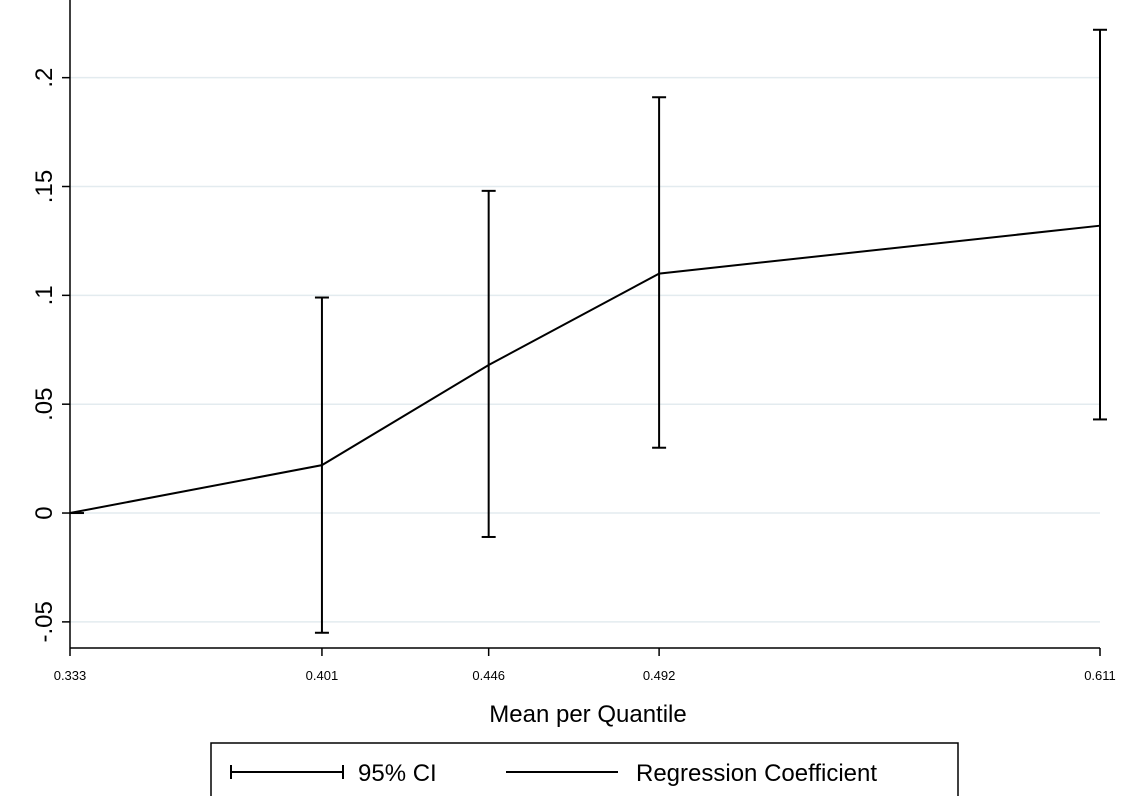 This screenshot has width=1129, height=796. What do you see at coordinates (44, 186) in the screenshot?
I see `y-tick-label: .15` at bounding box center [44, 186].